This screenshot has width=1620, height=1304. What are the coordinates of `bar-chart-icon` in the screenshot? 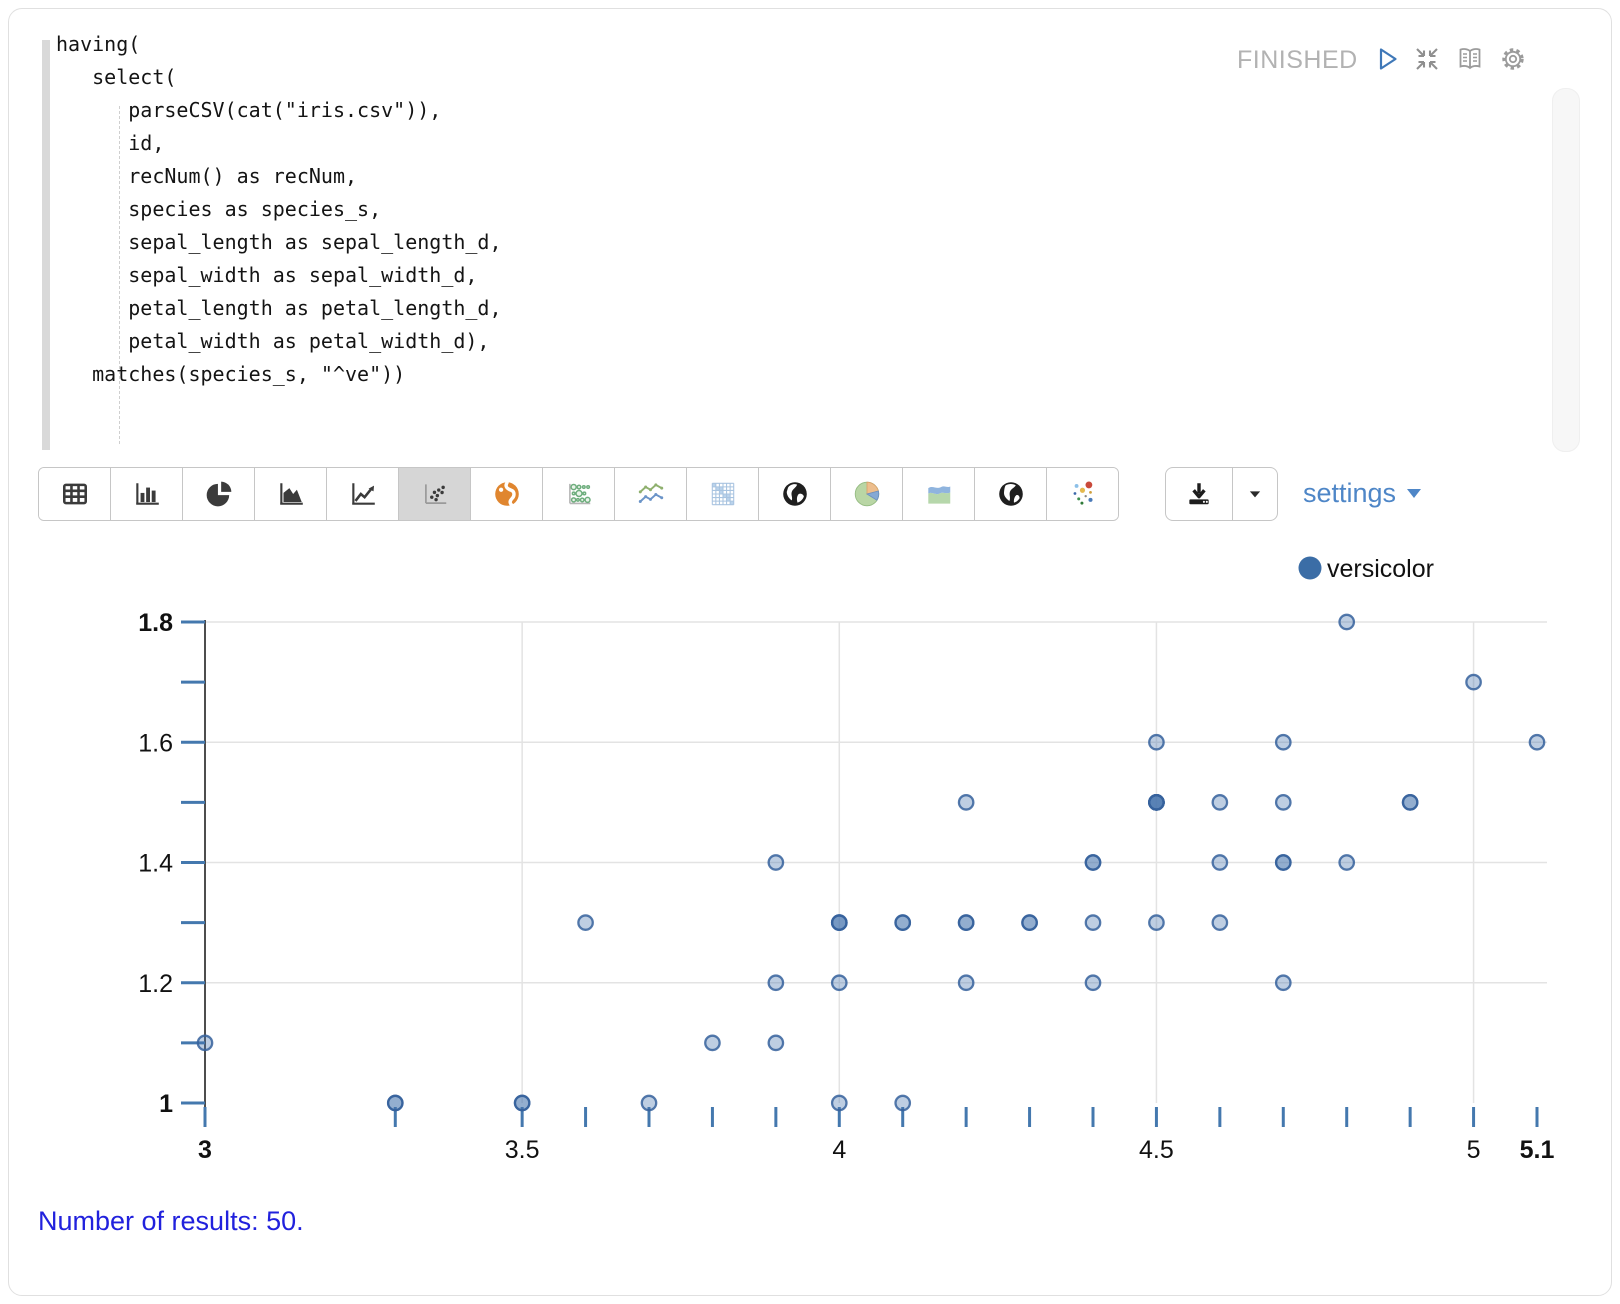 It's located at (147, 494).